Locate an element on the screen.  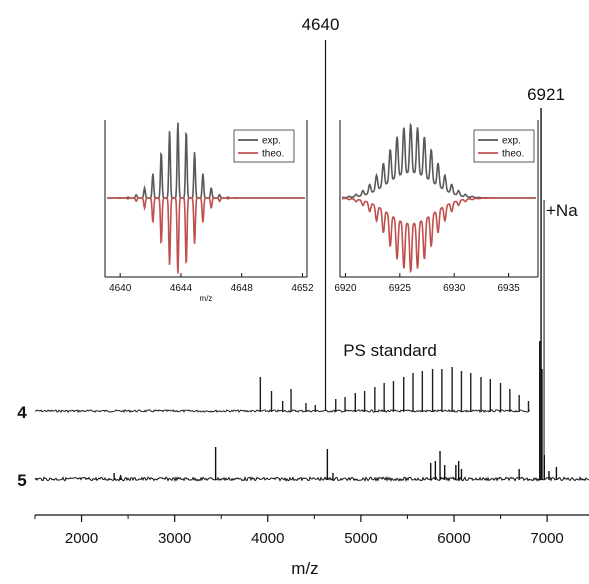
inset-1: 4640 4644 4648 4652 m/z exp. theo. is located at coordinates (209, 211).